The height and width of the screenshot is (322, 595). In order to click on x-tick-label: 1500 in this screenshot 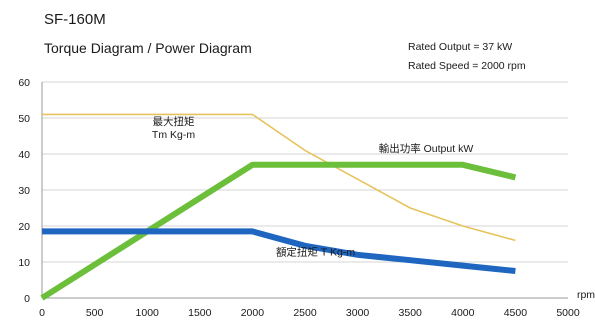, I will do `click(200, 313)`.